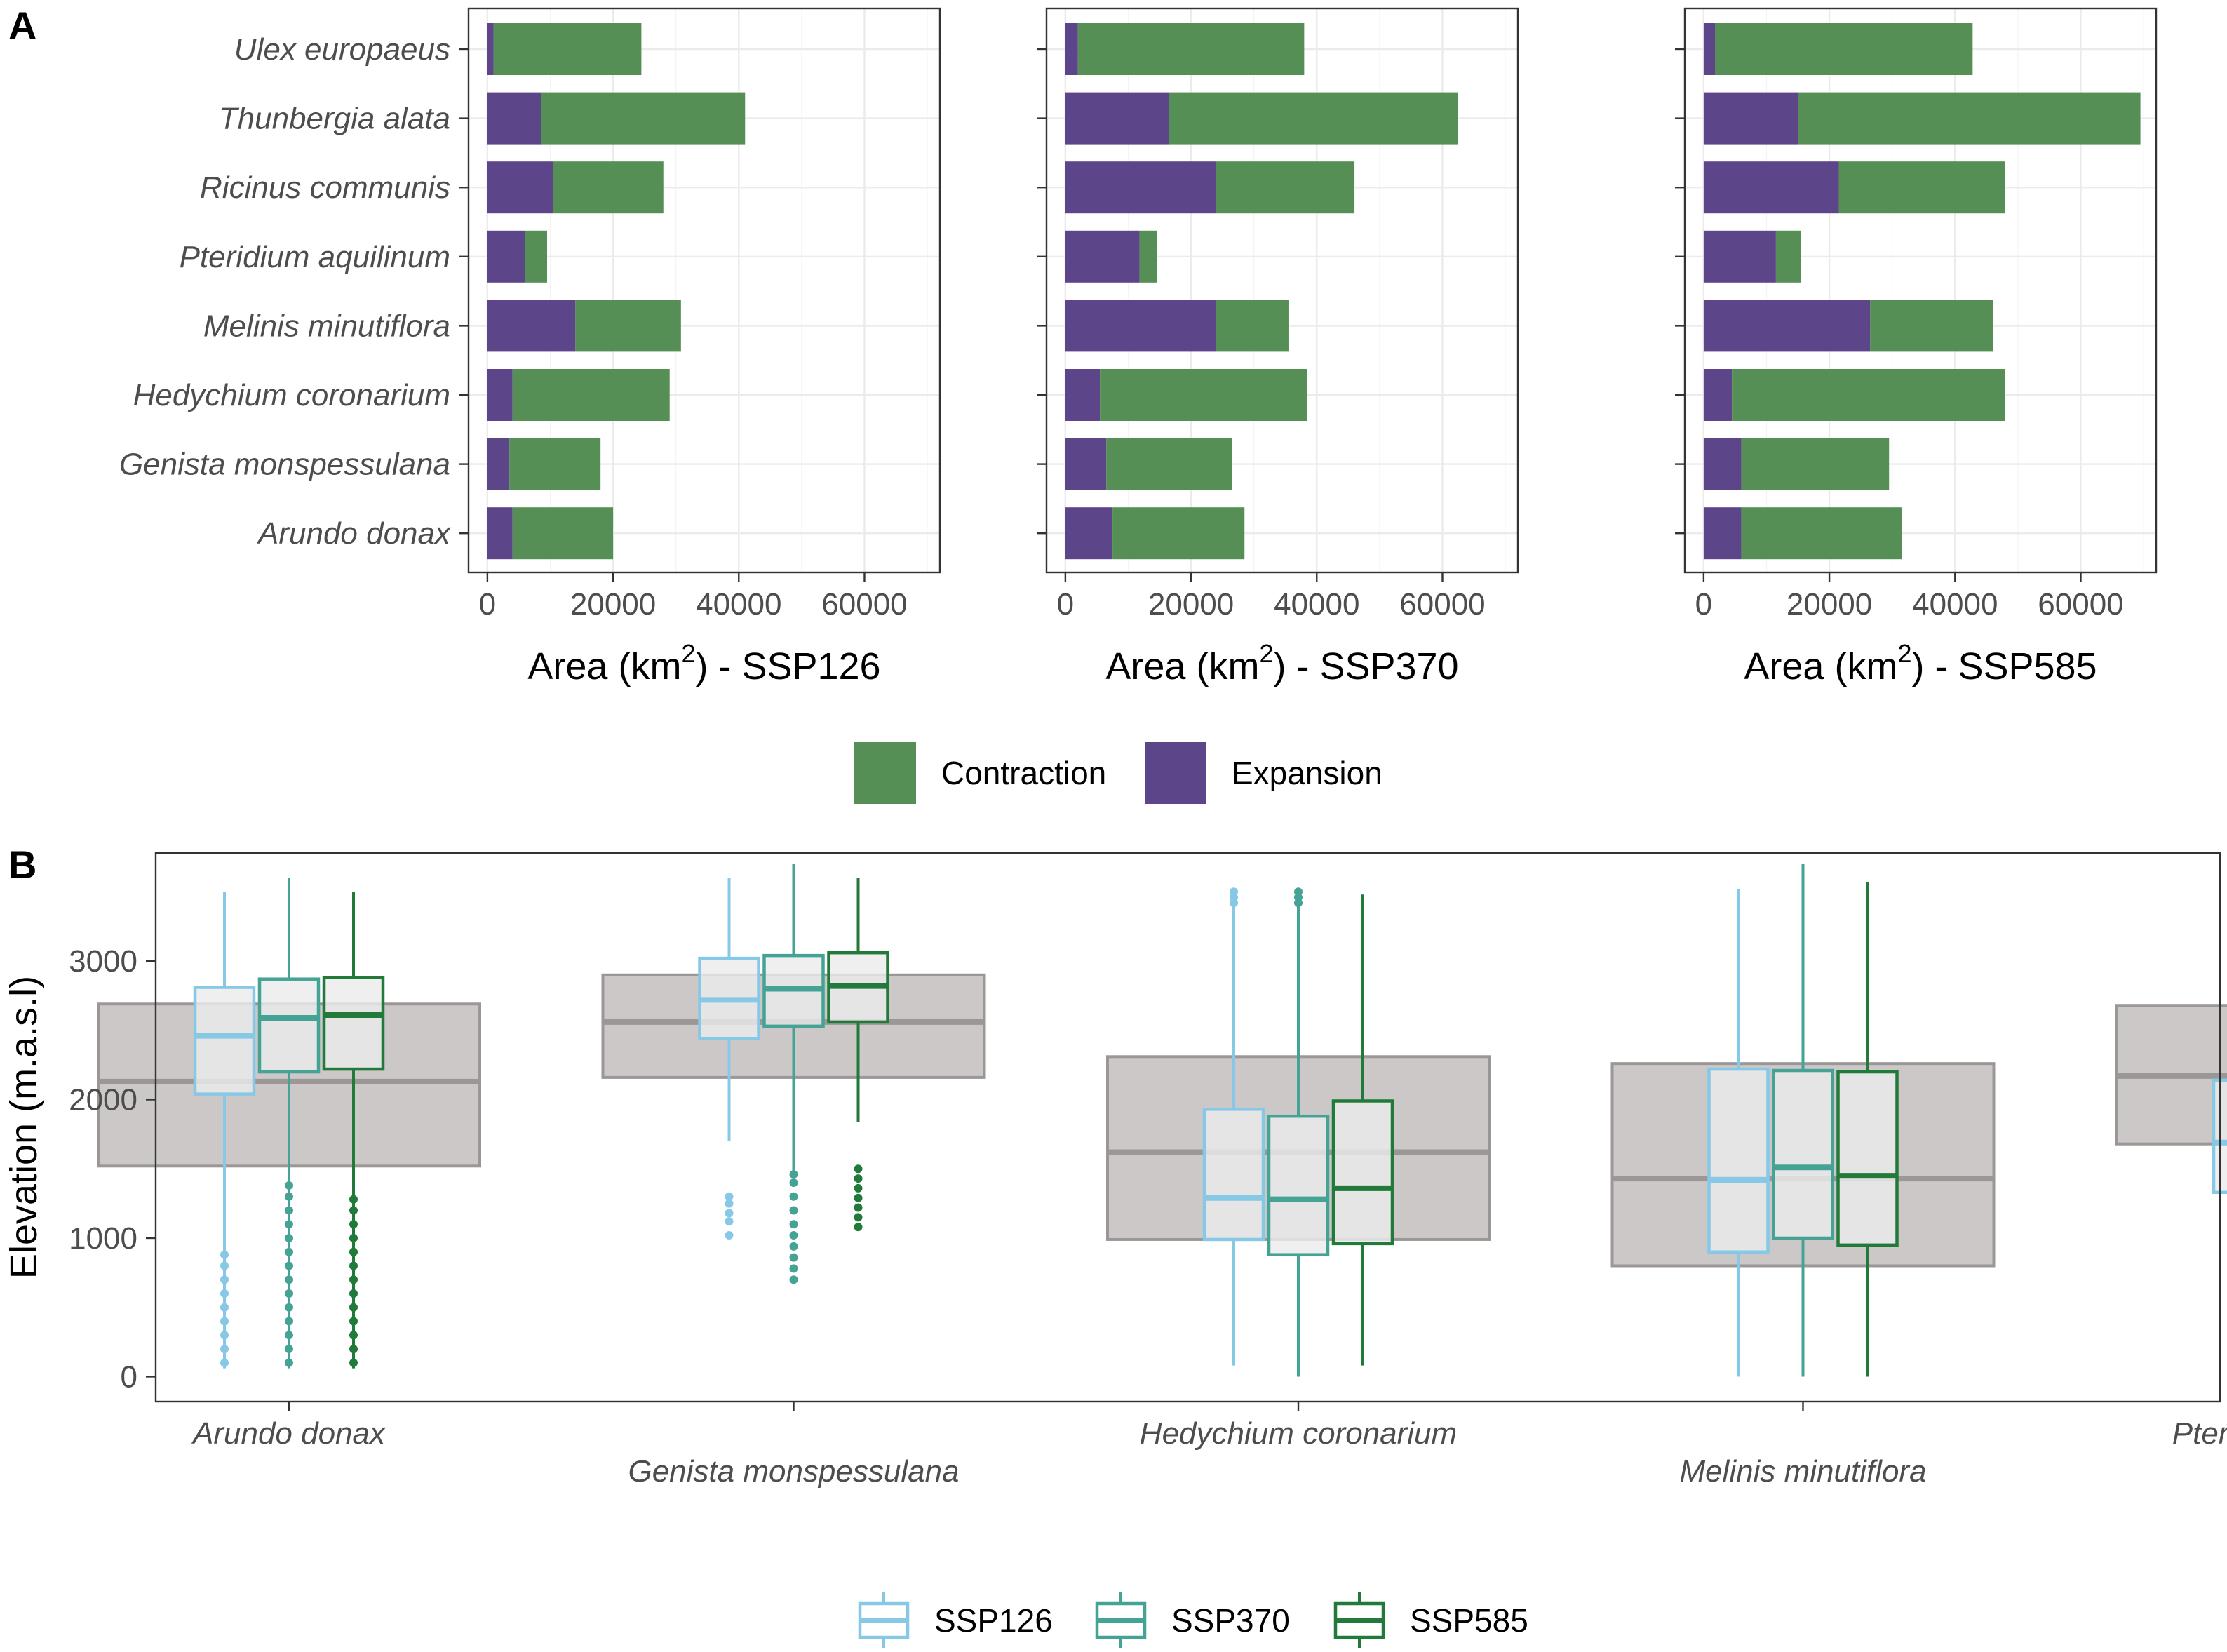  Describe the element at coordinates (1178, 533) in the screenshot. I see `bar-contraction-arundo-donax` at that location.